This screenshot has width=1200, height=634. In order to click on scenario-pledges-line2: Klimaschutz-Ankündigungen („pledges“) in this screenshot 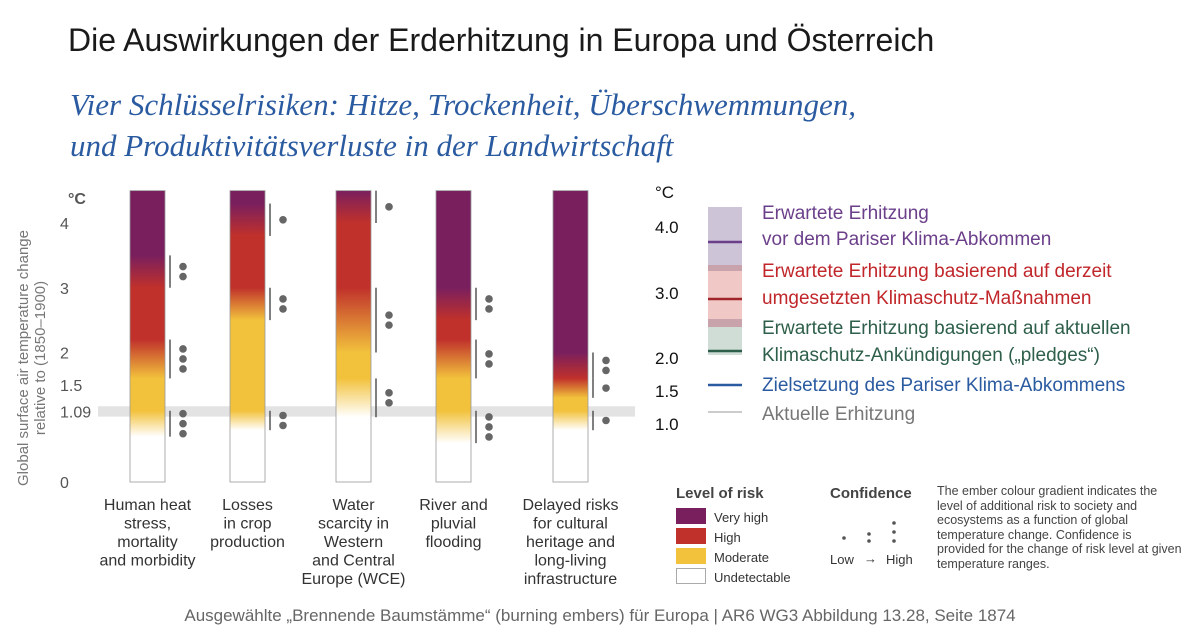, I will do `click(931, 355)`.